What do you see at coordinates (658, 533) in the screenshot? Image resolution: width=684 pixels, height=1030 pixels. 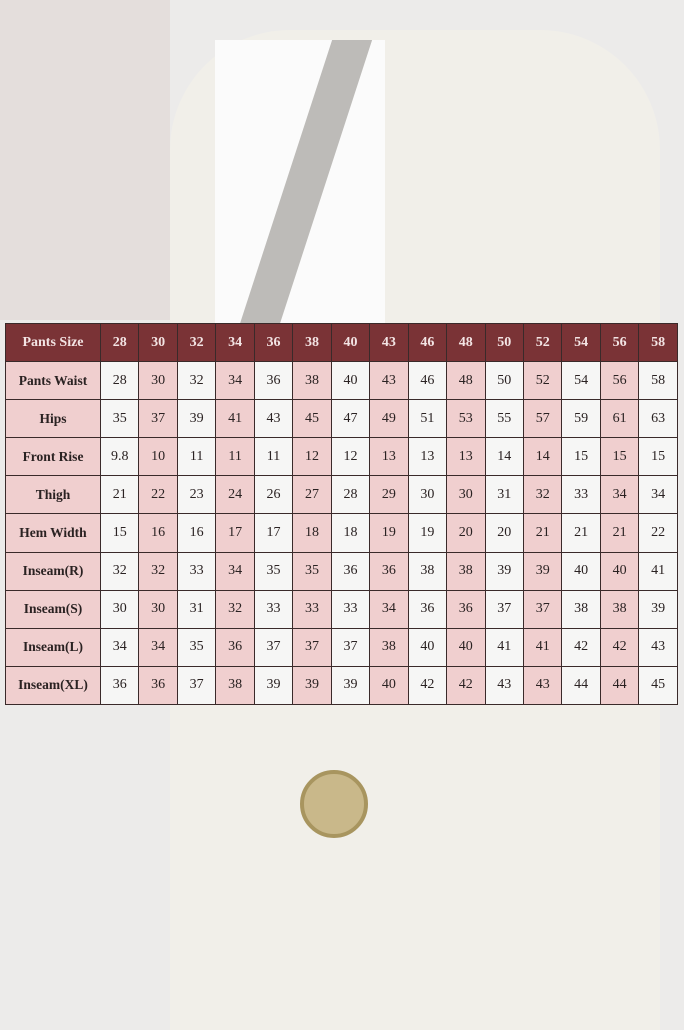 I see `table-cell: 22` at bounding box center [658, 533].